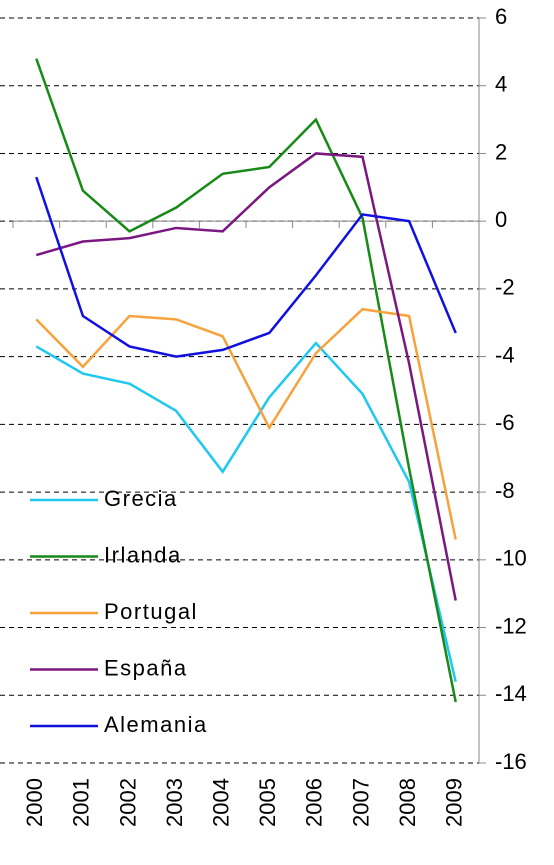  I want to click on y-tick-label: 0, so click(501, 219).